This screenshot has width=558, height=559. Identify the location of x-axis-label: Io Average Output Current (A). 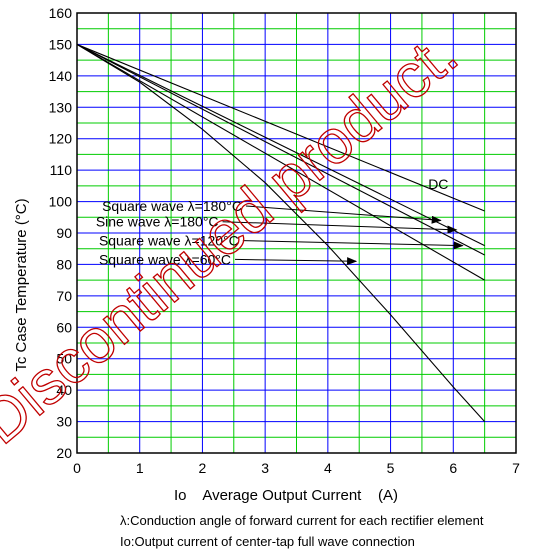
(286, 495).